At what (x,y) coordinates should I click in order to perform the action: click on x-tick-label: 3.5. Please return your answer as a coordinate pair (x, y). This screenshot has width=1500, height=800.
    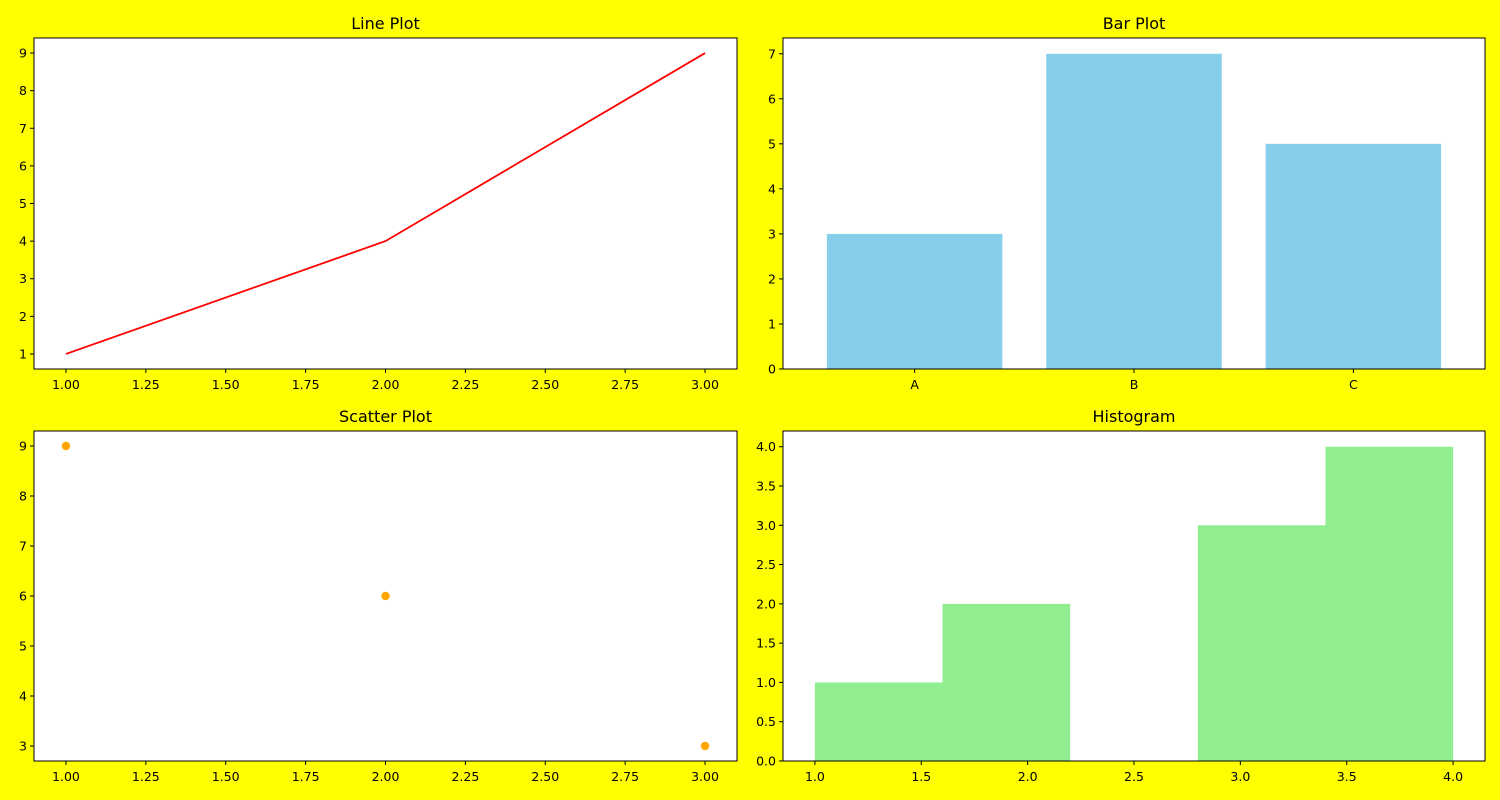
    Looking at the image, I should click on (1347, 776).